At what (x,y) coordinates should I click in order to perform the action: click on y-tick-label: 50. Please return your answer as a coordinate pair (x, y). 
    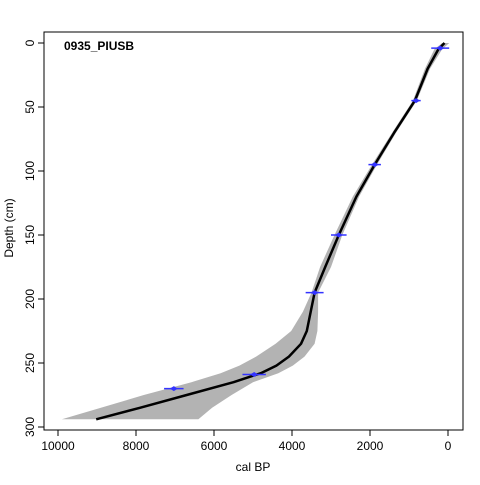
    Looking at the image, I should click on (30, 107).